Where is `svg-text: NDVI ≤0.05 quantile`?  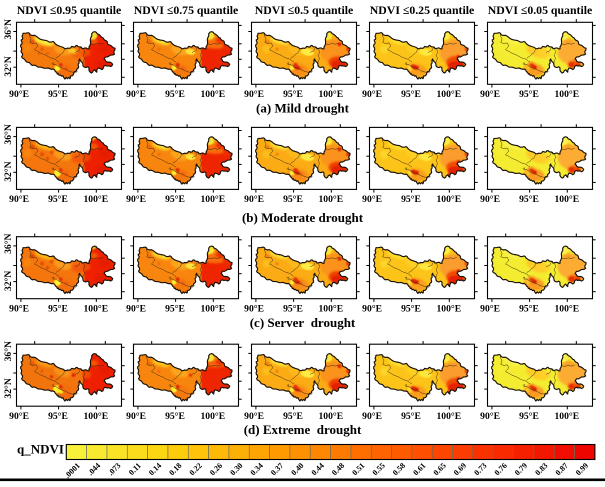
svg-text: NDVI ≤0.05 quantile is located at coordinates (540, 10).